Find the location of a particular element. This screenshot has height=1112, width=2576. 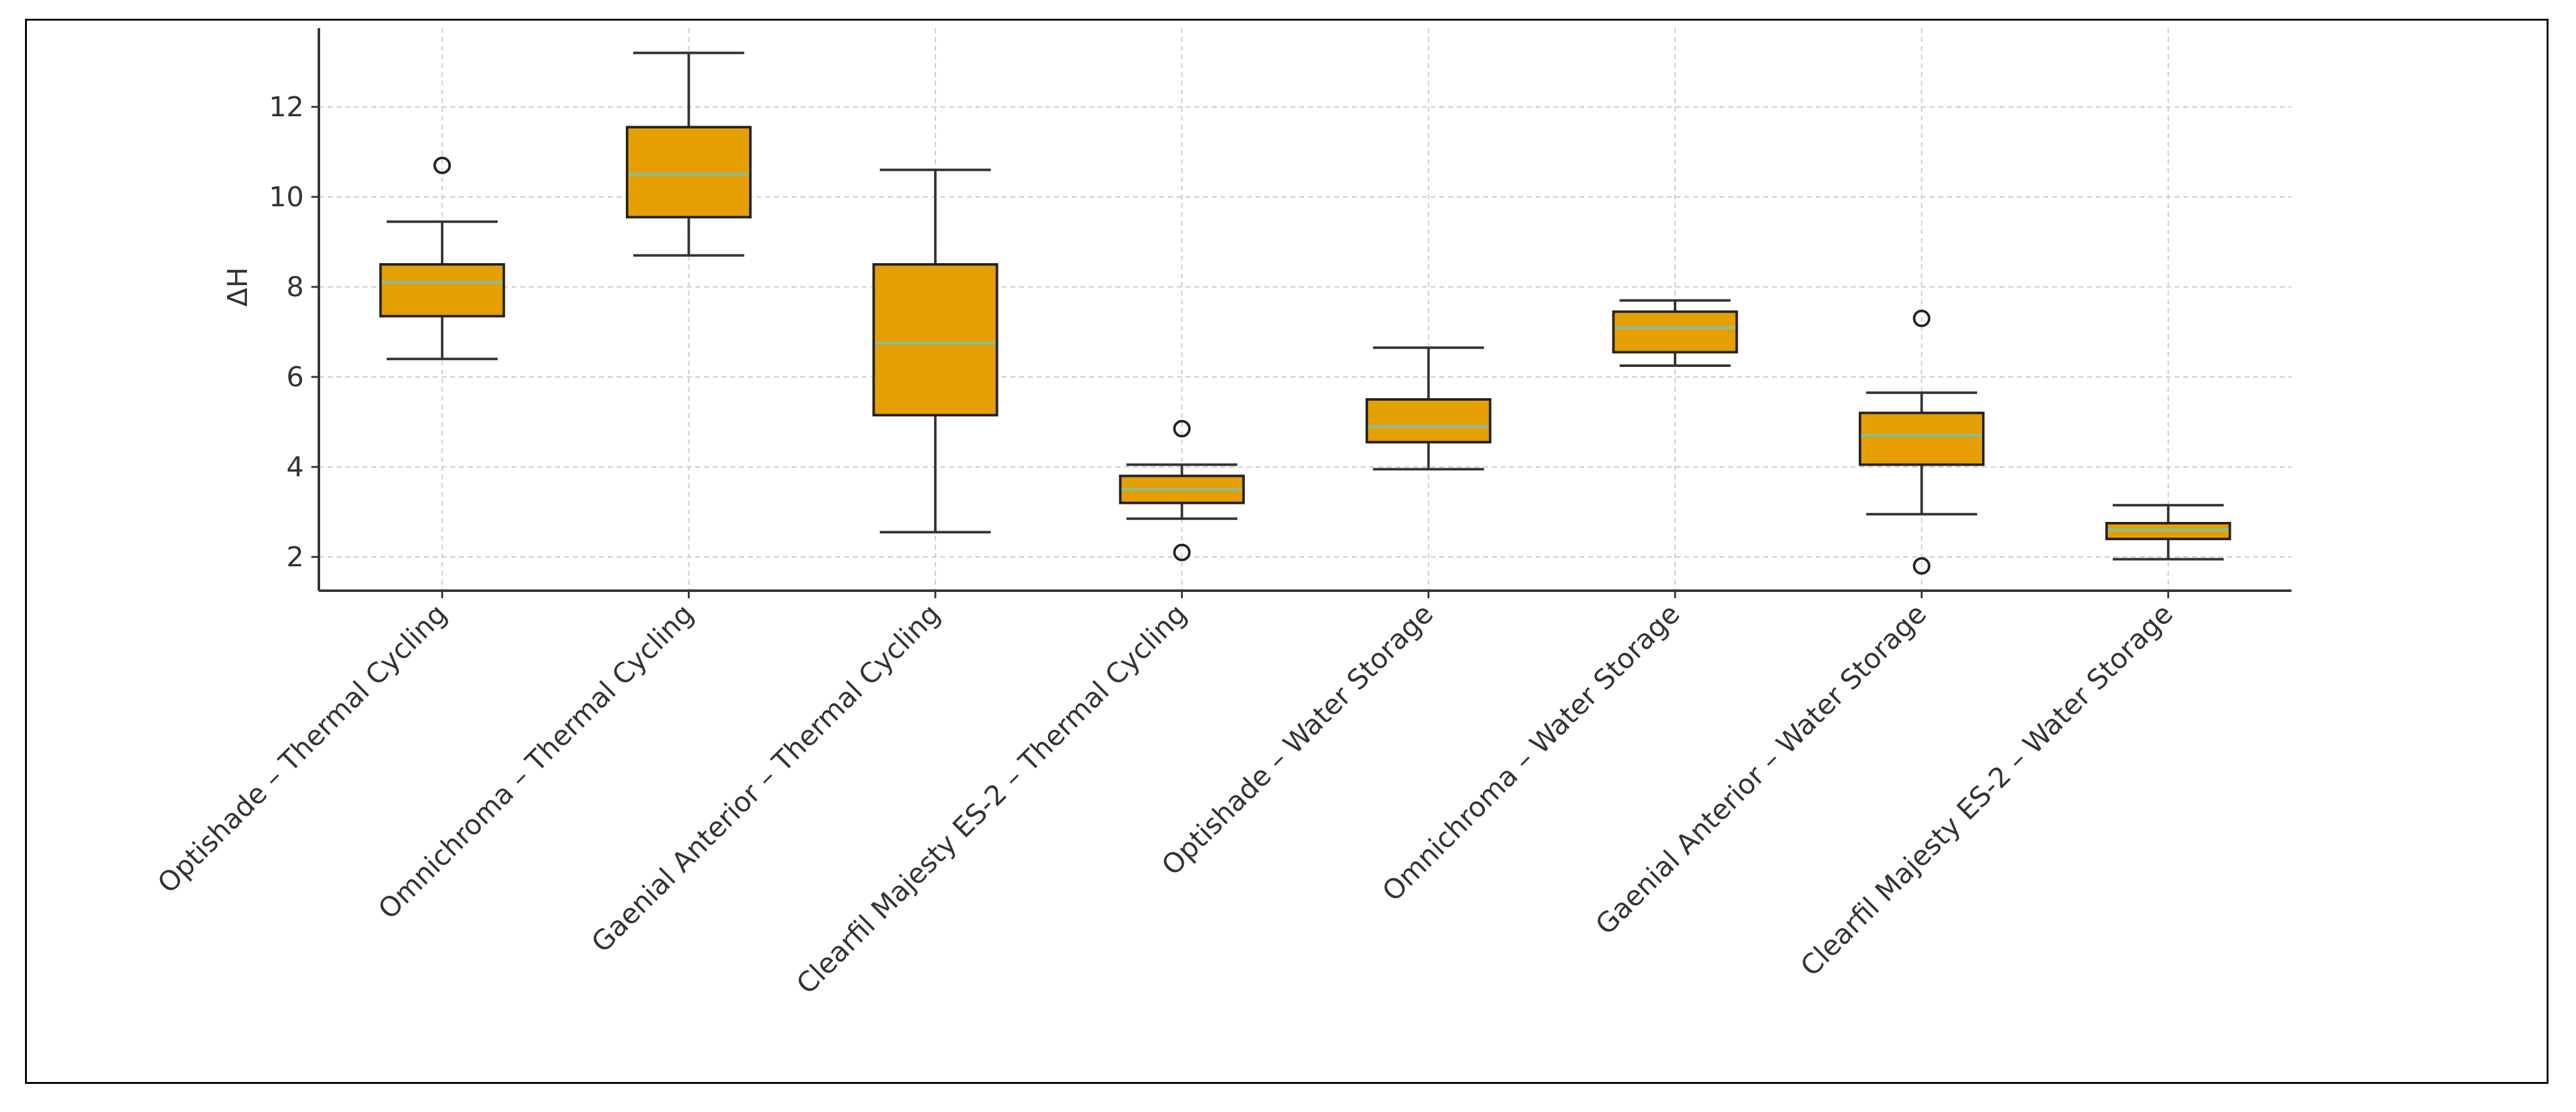

y-tick-label: 12 is located at coordinates (286, 107).